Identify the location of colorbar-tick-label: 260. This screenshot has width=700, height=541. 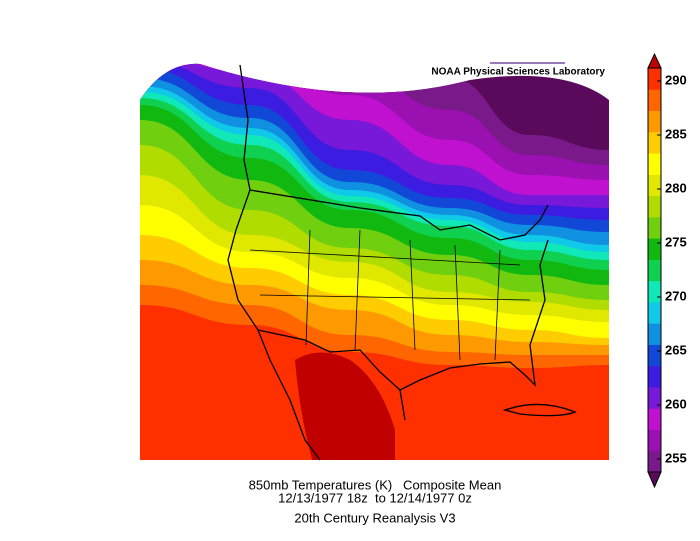
(676, 403).